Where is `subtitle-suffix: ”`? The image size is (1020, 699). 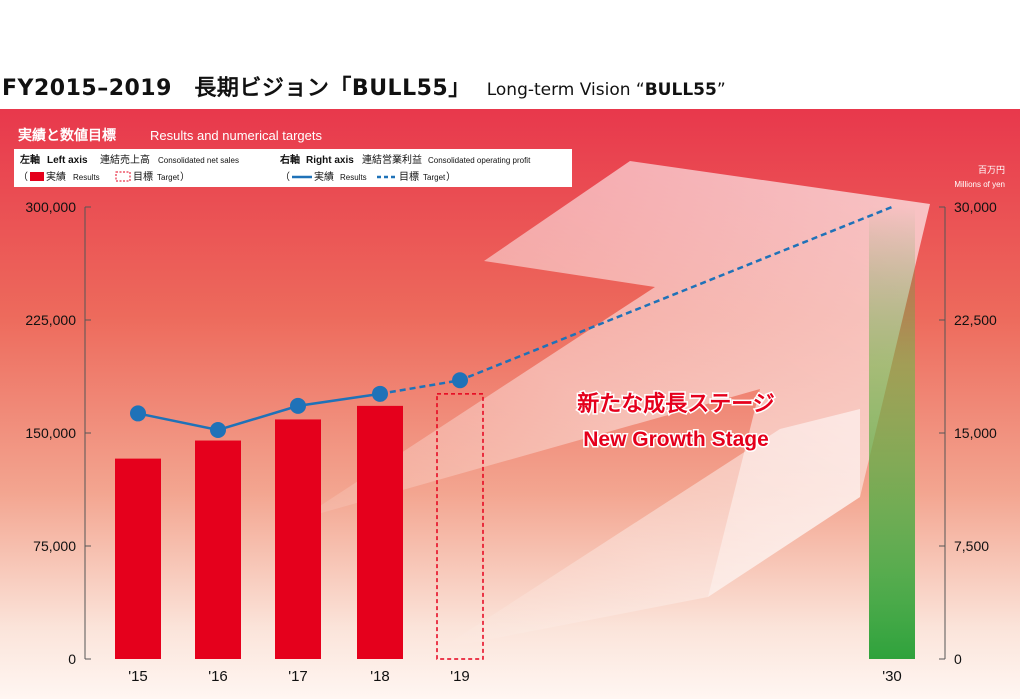
subtitle-suffix: ” is located at coordinates (721, 90).